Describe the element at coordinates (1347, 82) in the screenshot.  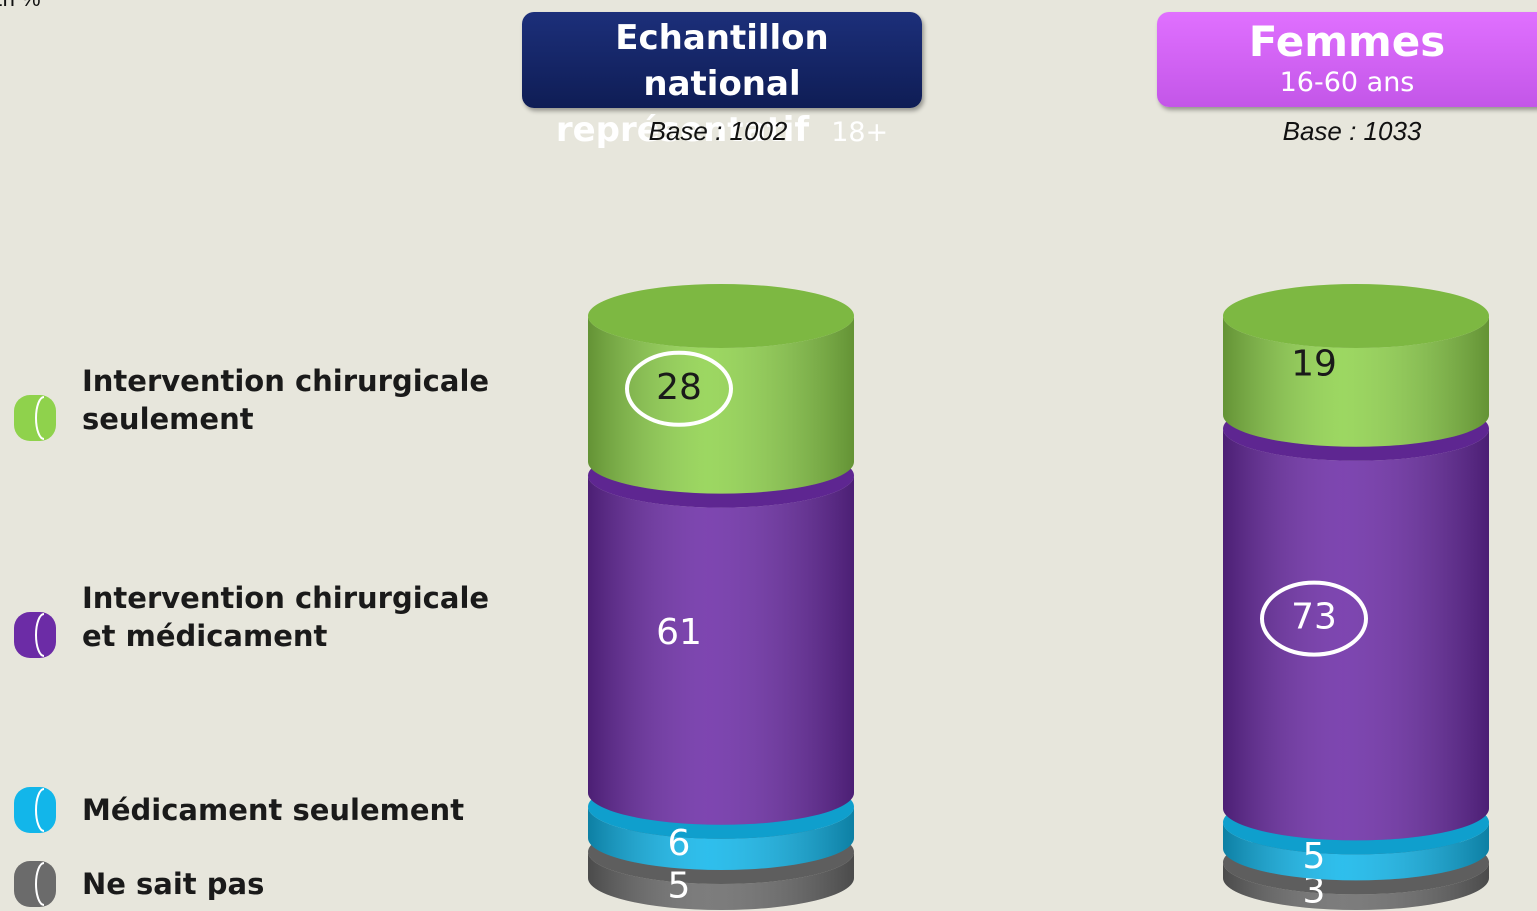
I see `column-note: 16-60 ans` at that location.